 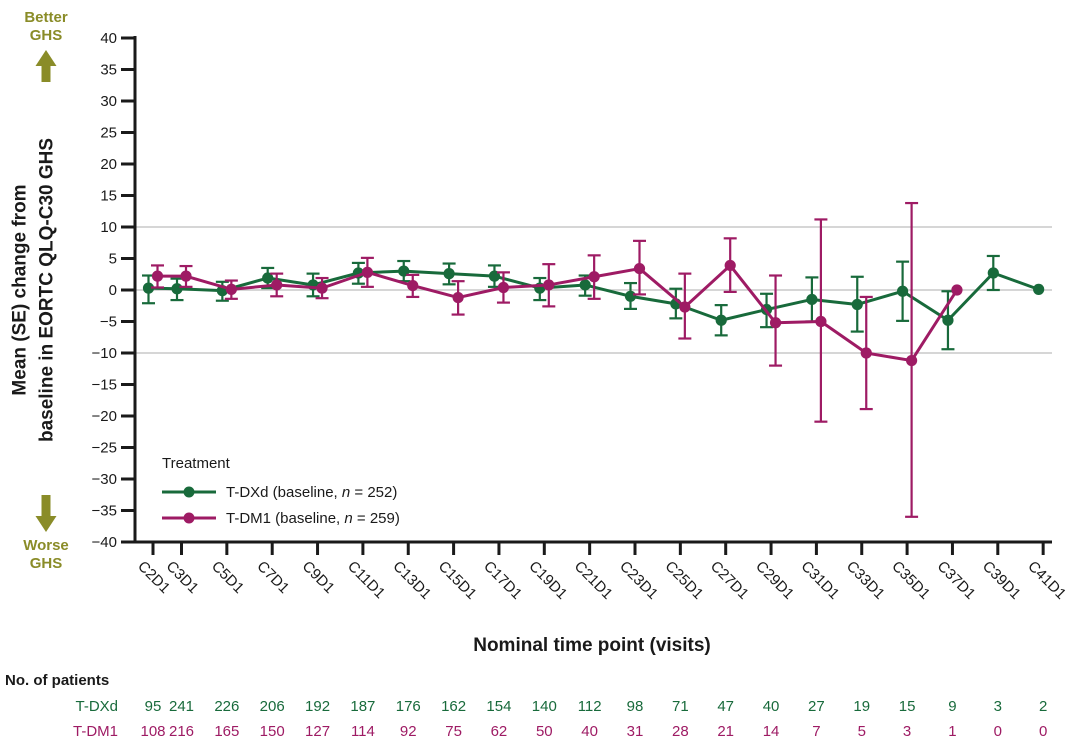 What do you see at coordinates (771, 731) in the screenshot?
I see `patient-count: 14` at bounding box center [771, 731].